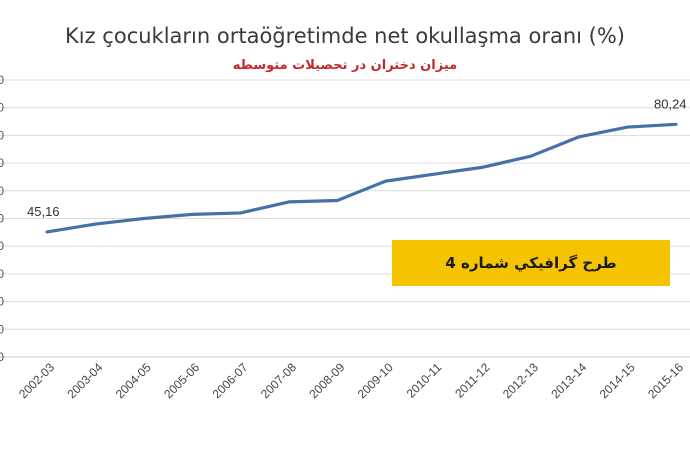 Image resolution: width=690 pixels, height=450 pixels. What do you see at coordinates (2, 80) in the screenshot?
I see `y-tick-label: 100` at bounding box center [2, 80].